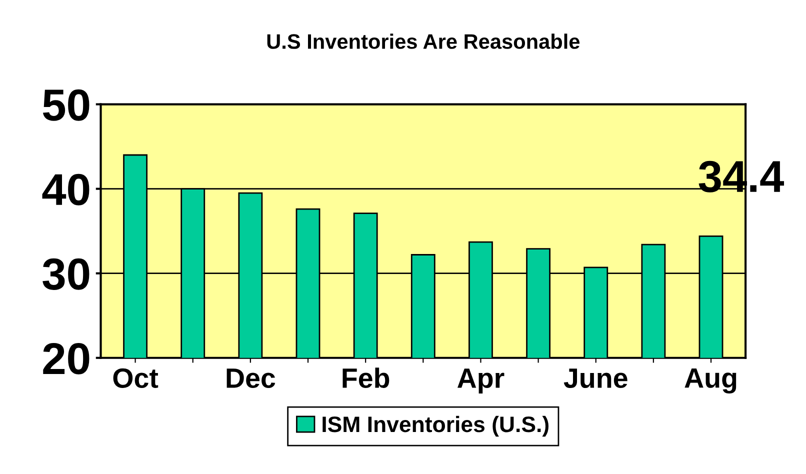 This screenshot has width=806, height=474. Describe the element at coordinates (366, 378) in the screenshot. I see `x-tick-label: Feb` at that location.